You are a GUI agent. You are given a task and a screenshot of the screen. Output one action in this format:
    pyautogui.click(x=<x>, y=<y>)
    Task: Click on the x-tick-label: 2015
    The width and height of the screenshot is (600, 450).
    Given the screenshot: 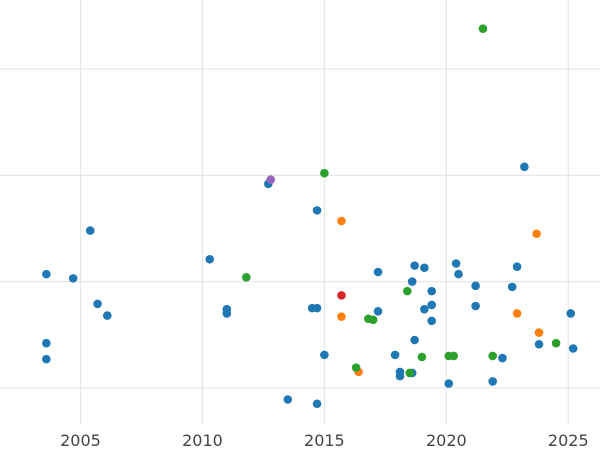 What is the action you would take?
    pyautogui.click(x=324, y=440)
    